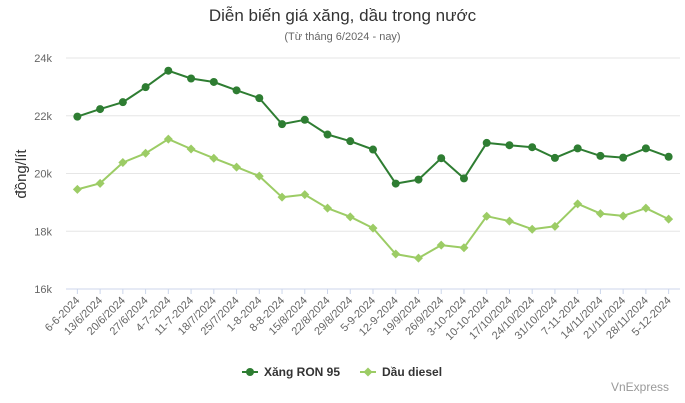  I want to click on chart-title: Diễn biến giá xăng, dầu trong nước, so click(342, 15).